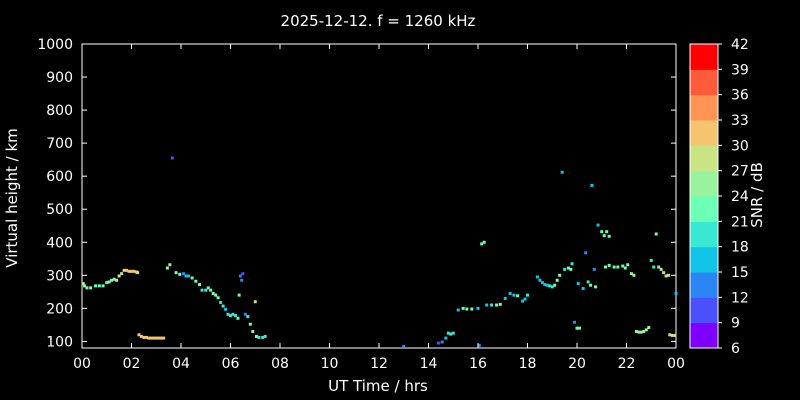 The height and width of the screenshot is (400, 800). What do you see at coordinates (379, 364) in the screenshot?
I see `x-tick-label: 12` at bounding box center [379, 364].